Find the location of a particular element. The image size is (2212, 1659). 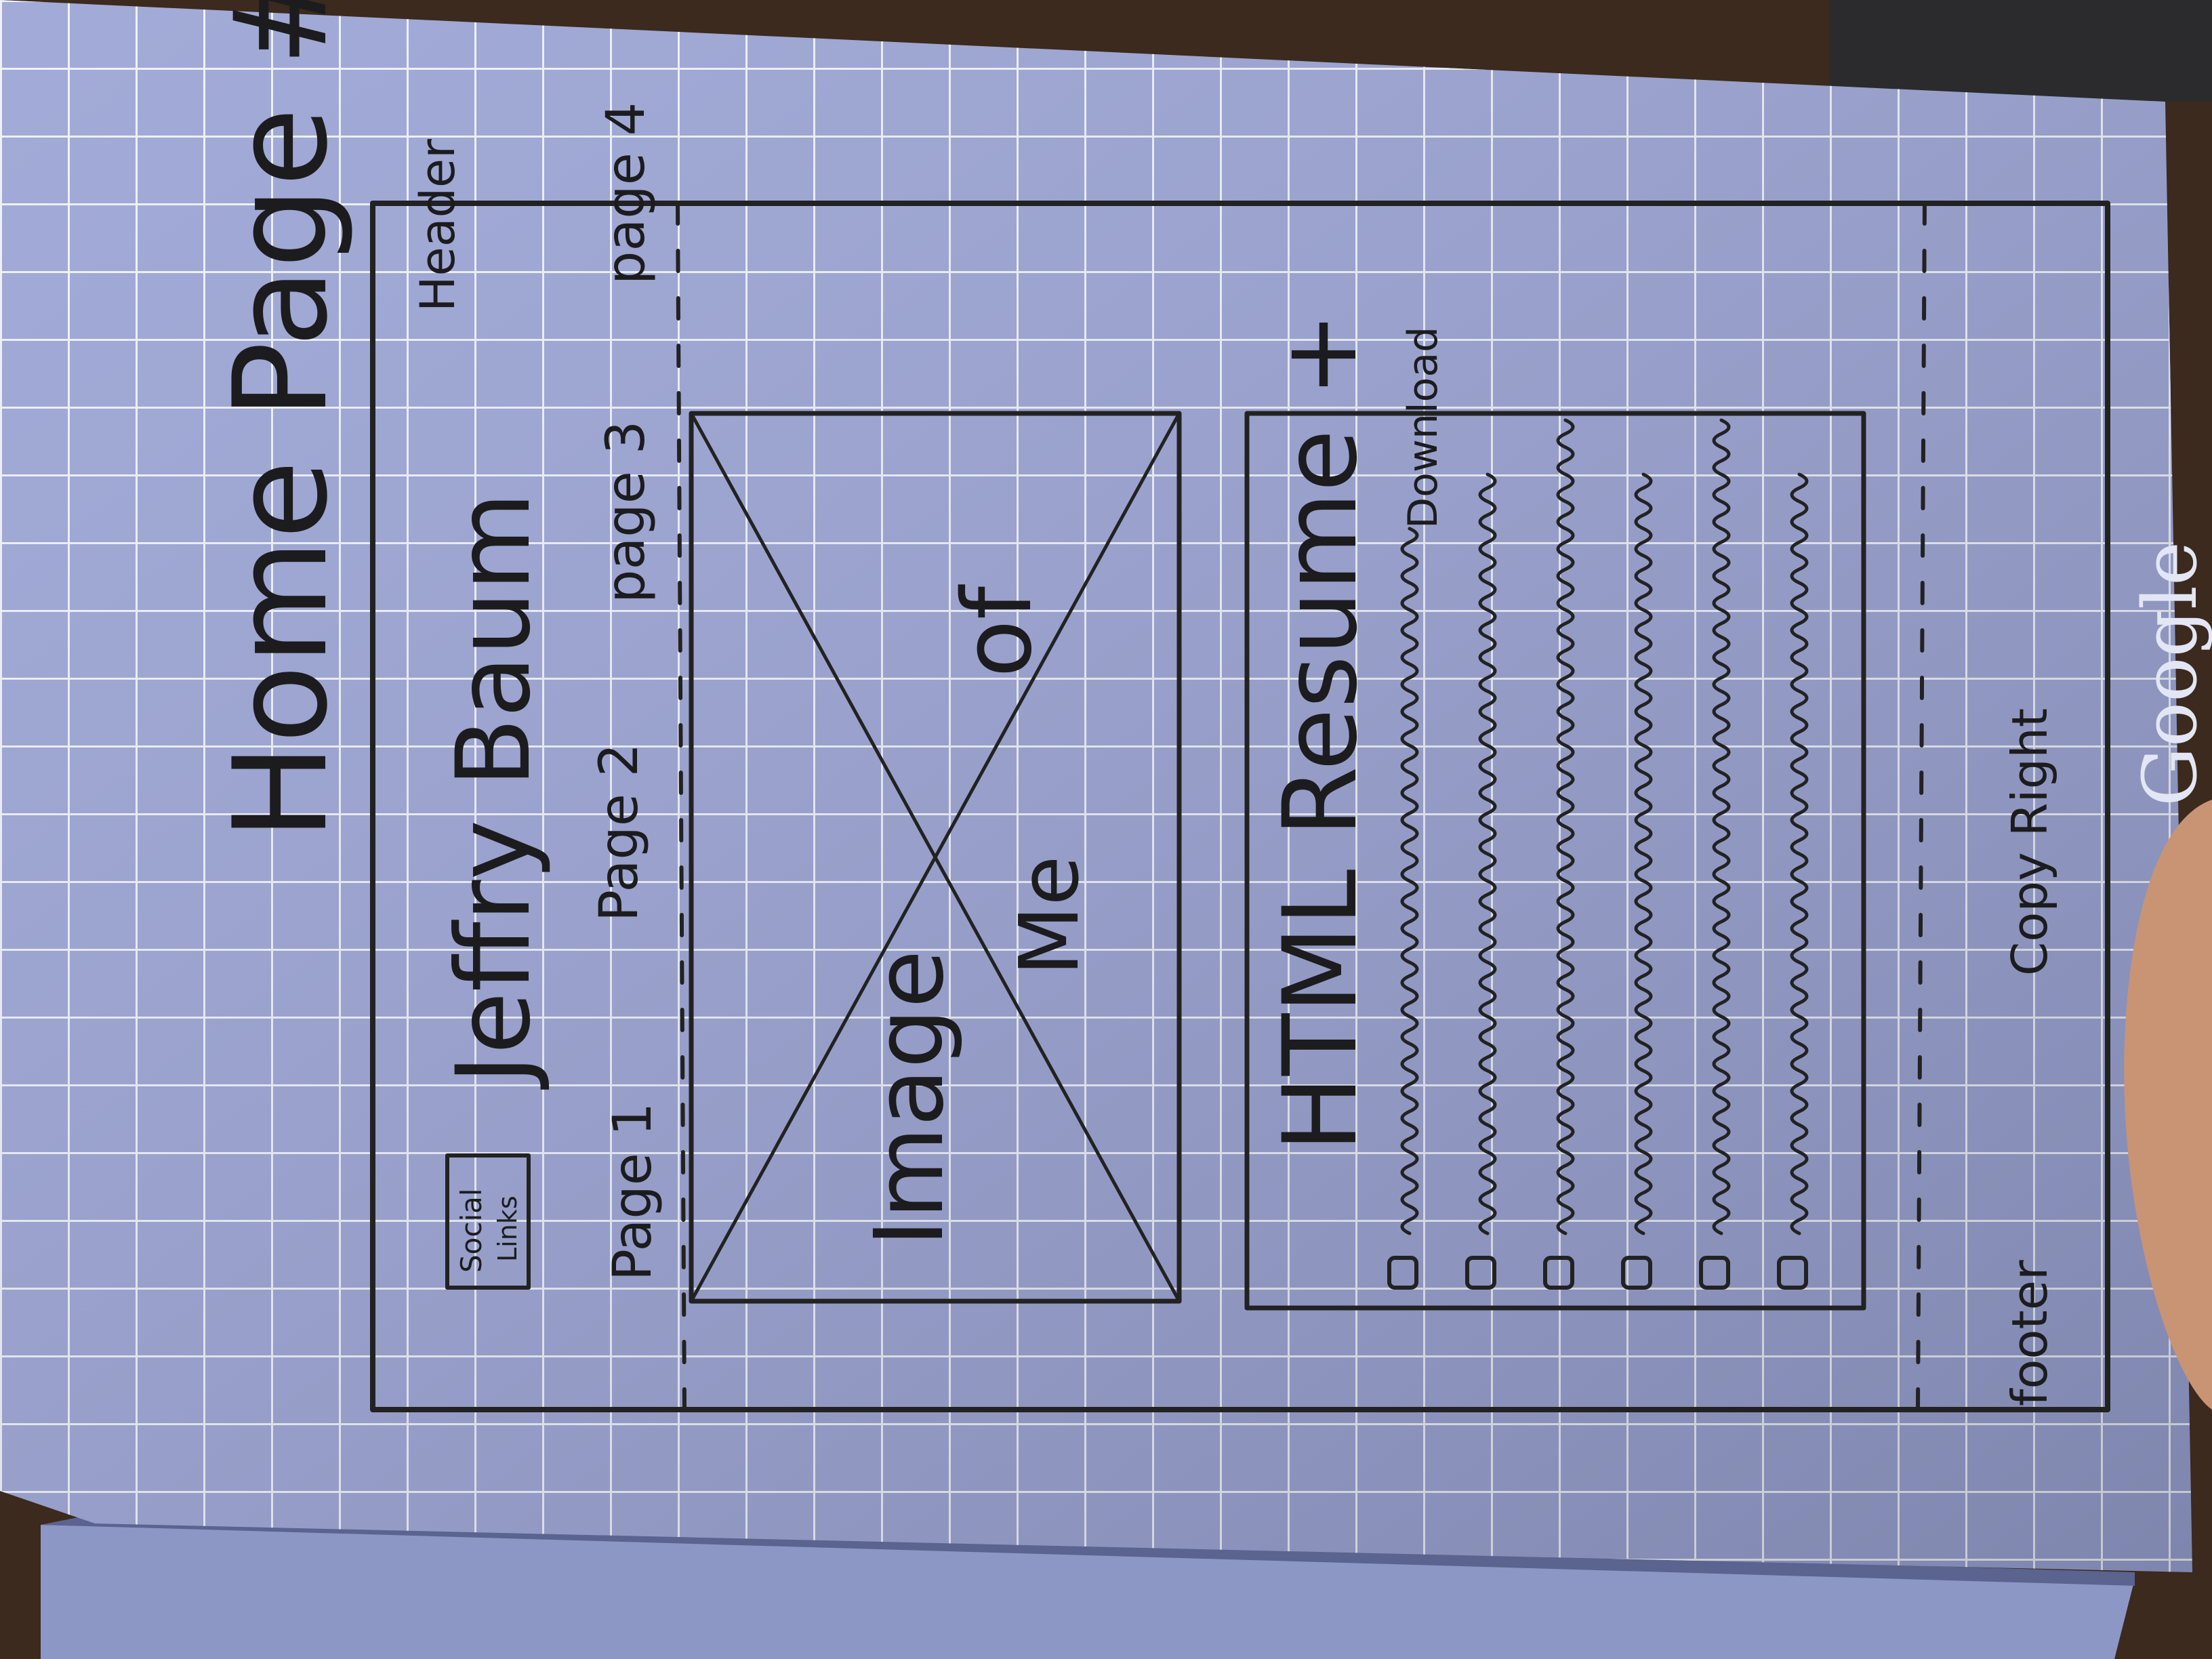

copyright-text: Copy Right is located at coordinates (2030, 842).